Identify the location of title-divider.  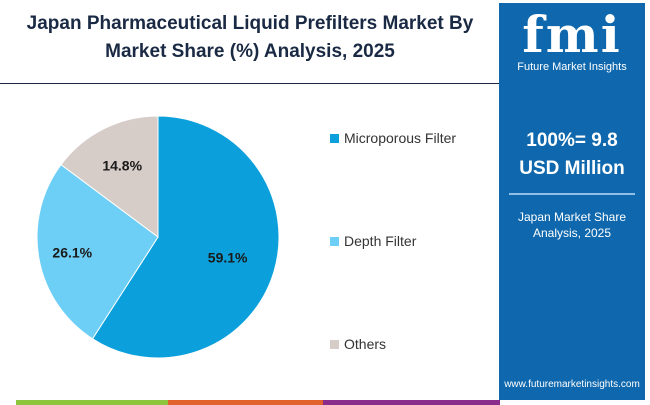
(249, 83).